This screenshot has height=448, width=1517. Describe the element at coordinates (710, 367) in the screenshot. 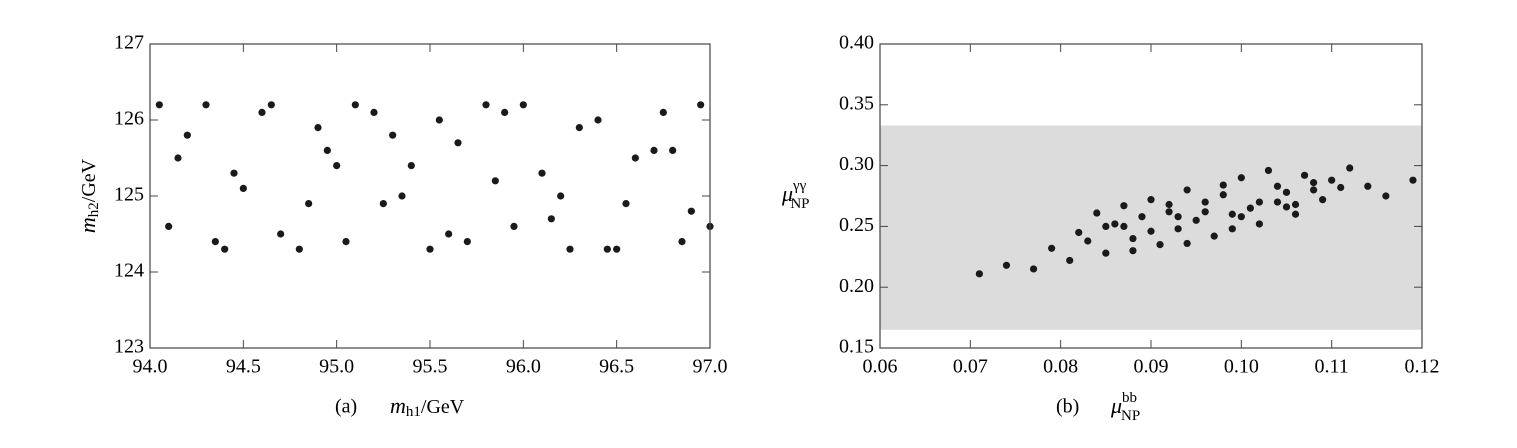

I see `x-tick-label: 97.0` at that location.